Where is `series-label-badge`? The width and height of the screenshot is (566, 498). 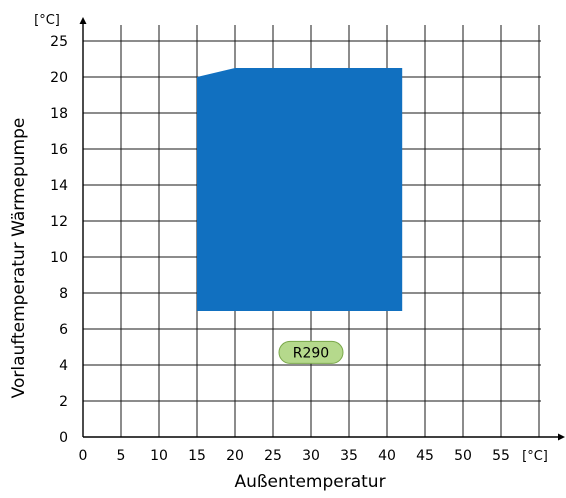
series-label-badge is located at coordinates (311, 352).